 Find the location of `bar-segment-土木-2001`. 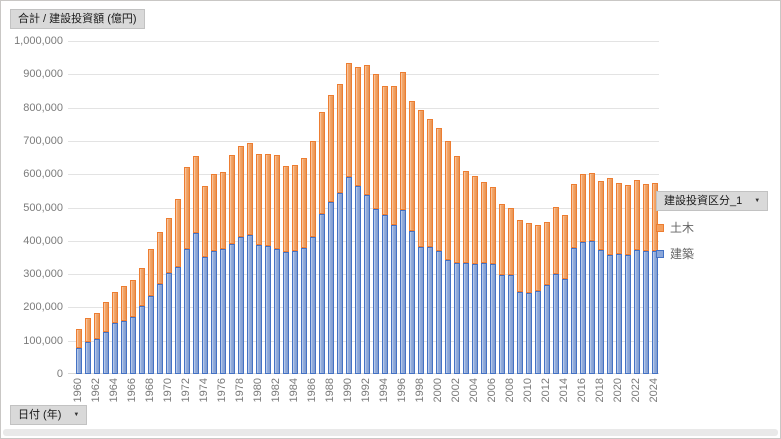

bar-segment-土木-2001 is located at coordinates (447, 200).